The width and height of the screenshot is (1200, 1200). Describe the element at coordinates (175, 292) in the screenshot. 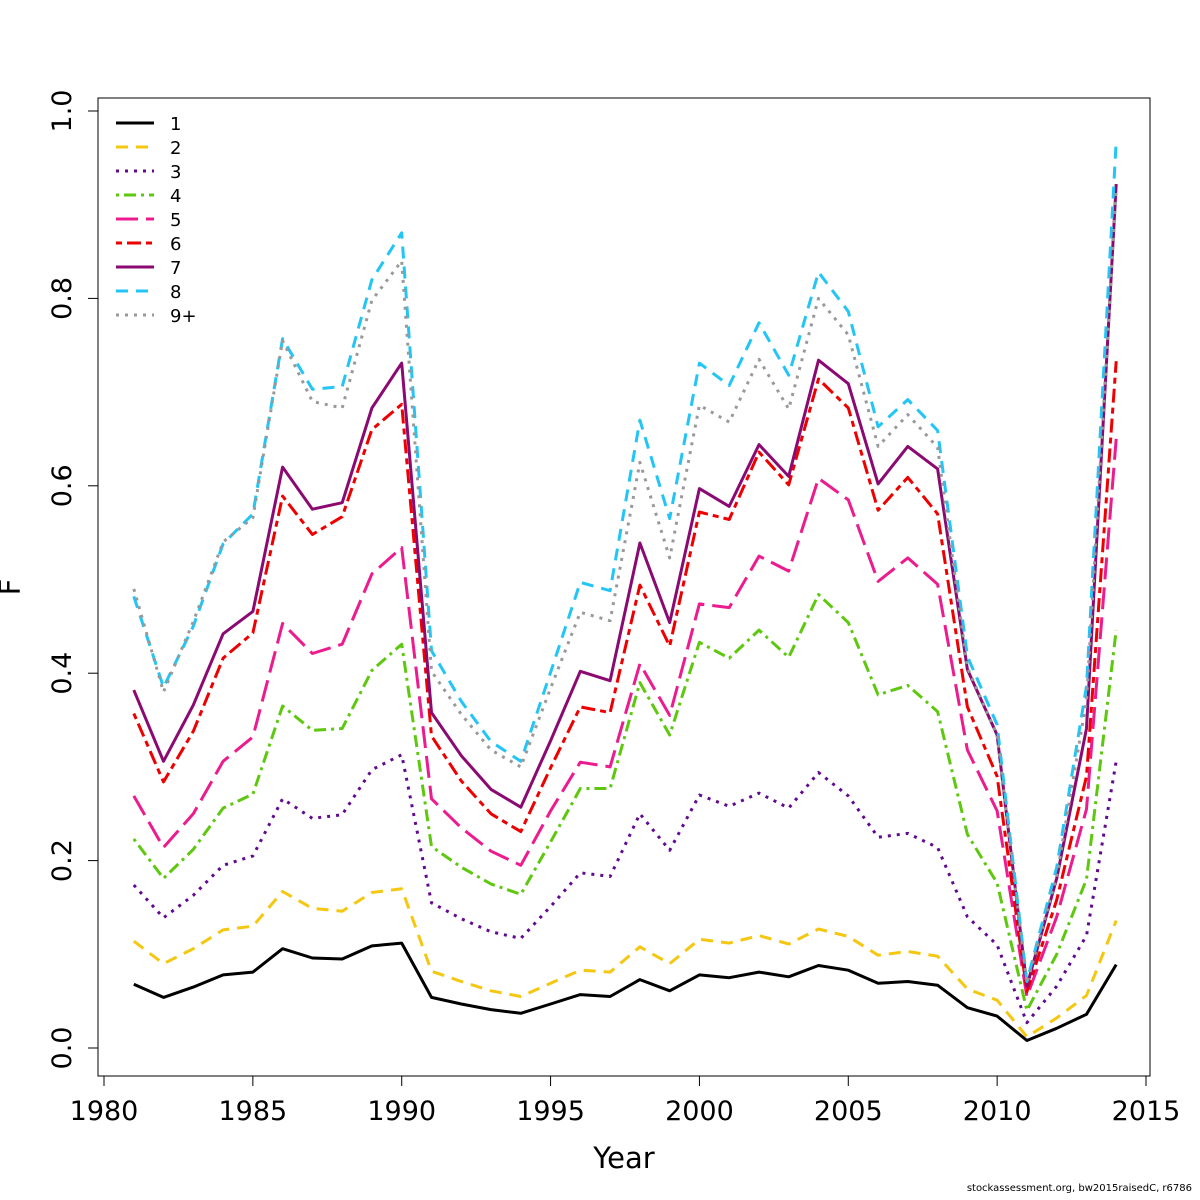

I see `legend-label: 8` at that location.